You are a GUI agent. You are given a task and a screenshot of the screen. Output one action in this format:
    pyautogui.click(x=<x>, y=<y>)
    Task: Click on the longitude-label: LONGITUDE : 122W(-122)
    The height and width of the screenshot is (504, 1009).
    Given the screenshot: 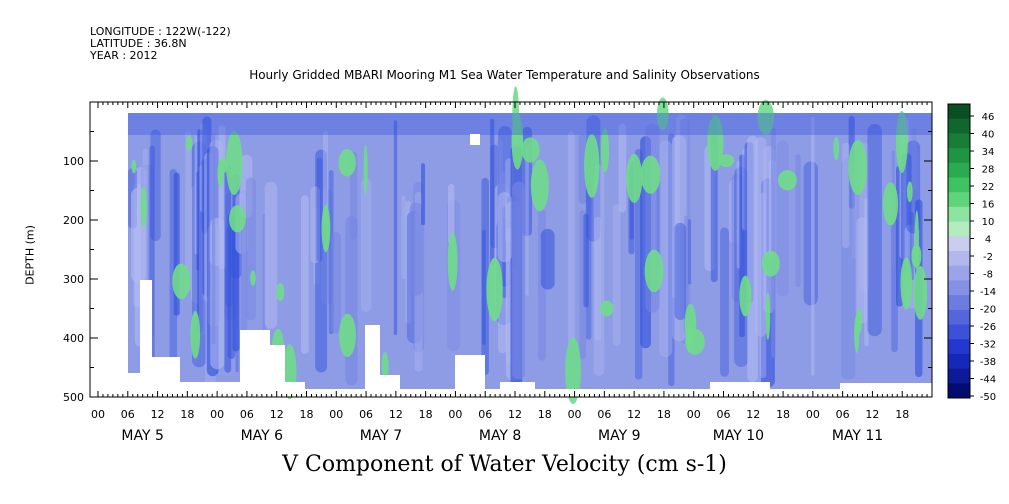 What is the action you would take?
    pyautogui.click(x=160, y=31)
    